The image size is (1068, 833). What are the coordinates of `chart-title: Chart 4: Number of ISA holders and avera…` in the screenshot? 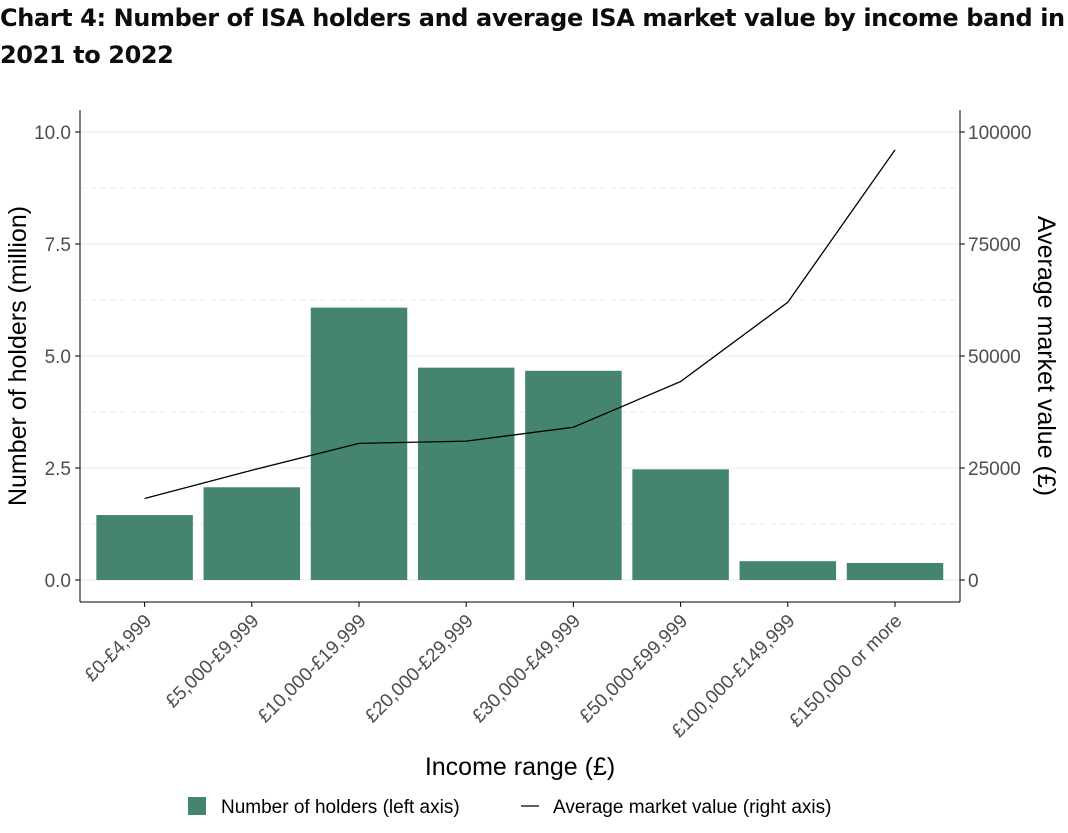 It's located at (534, 37).